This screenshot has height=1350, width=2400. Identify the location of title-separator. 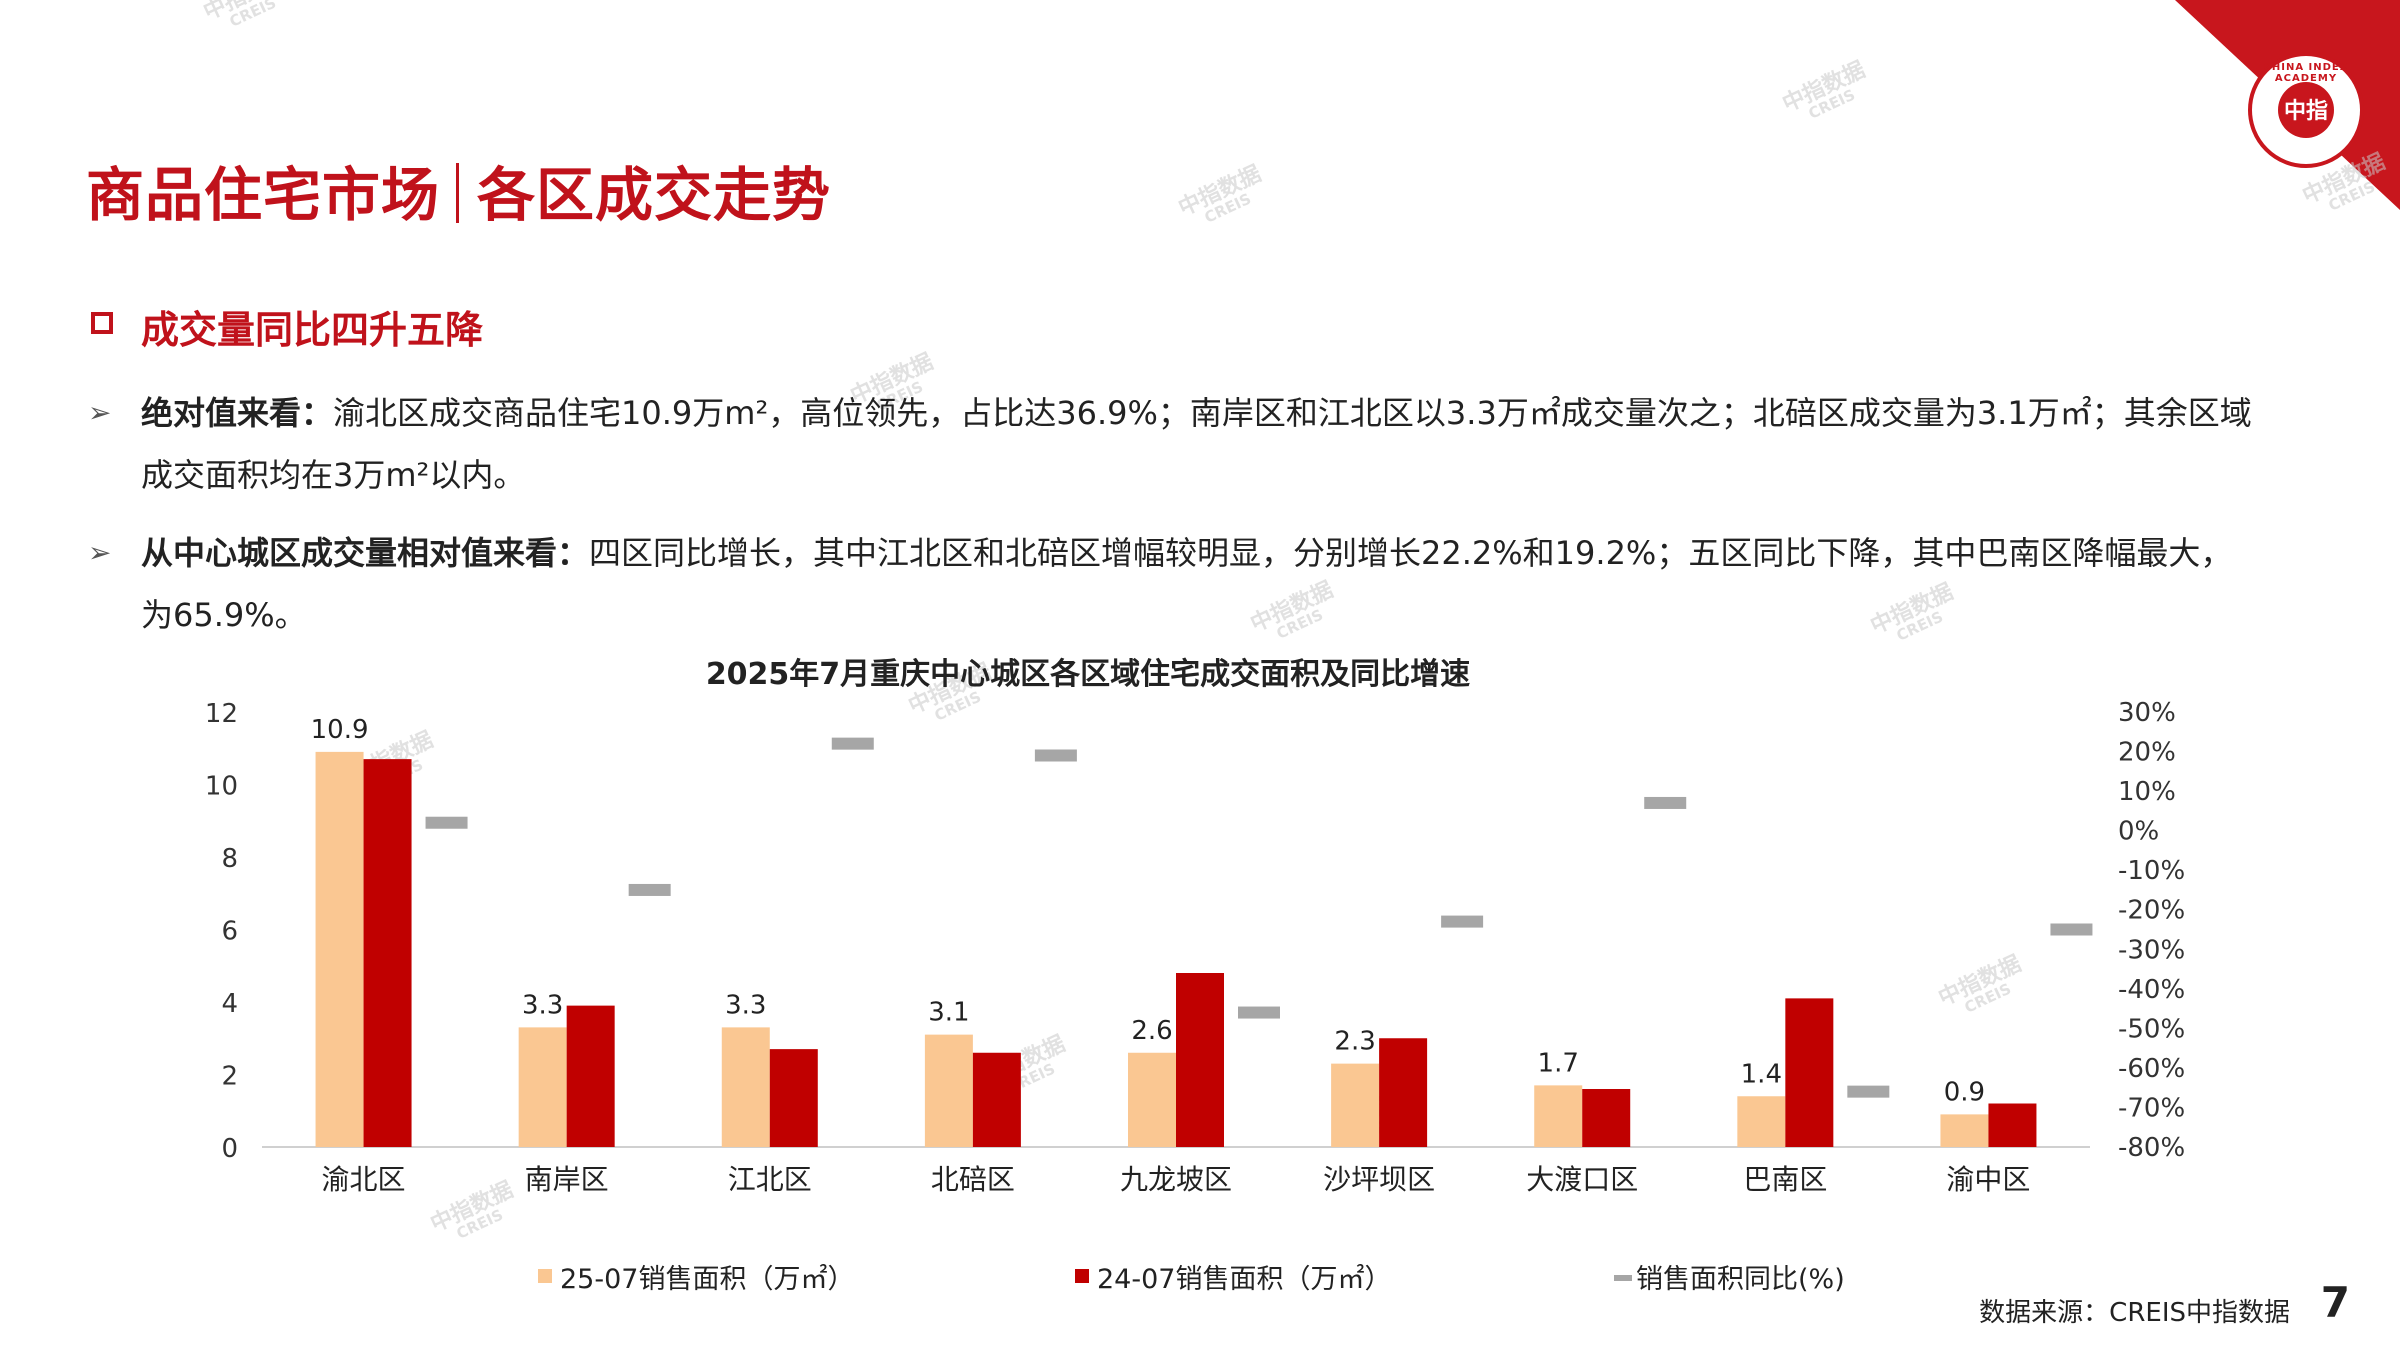
(458, 193).